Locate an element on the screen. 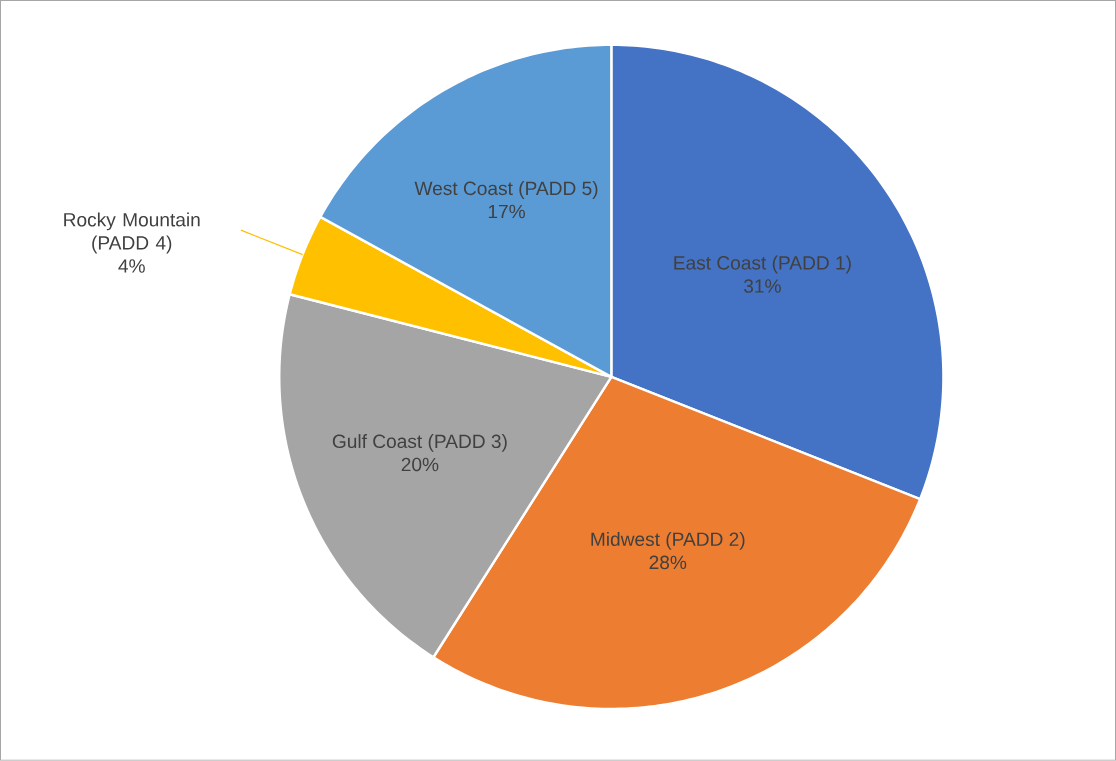  data-label: 28% is located at coordinates (668, 562).